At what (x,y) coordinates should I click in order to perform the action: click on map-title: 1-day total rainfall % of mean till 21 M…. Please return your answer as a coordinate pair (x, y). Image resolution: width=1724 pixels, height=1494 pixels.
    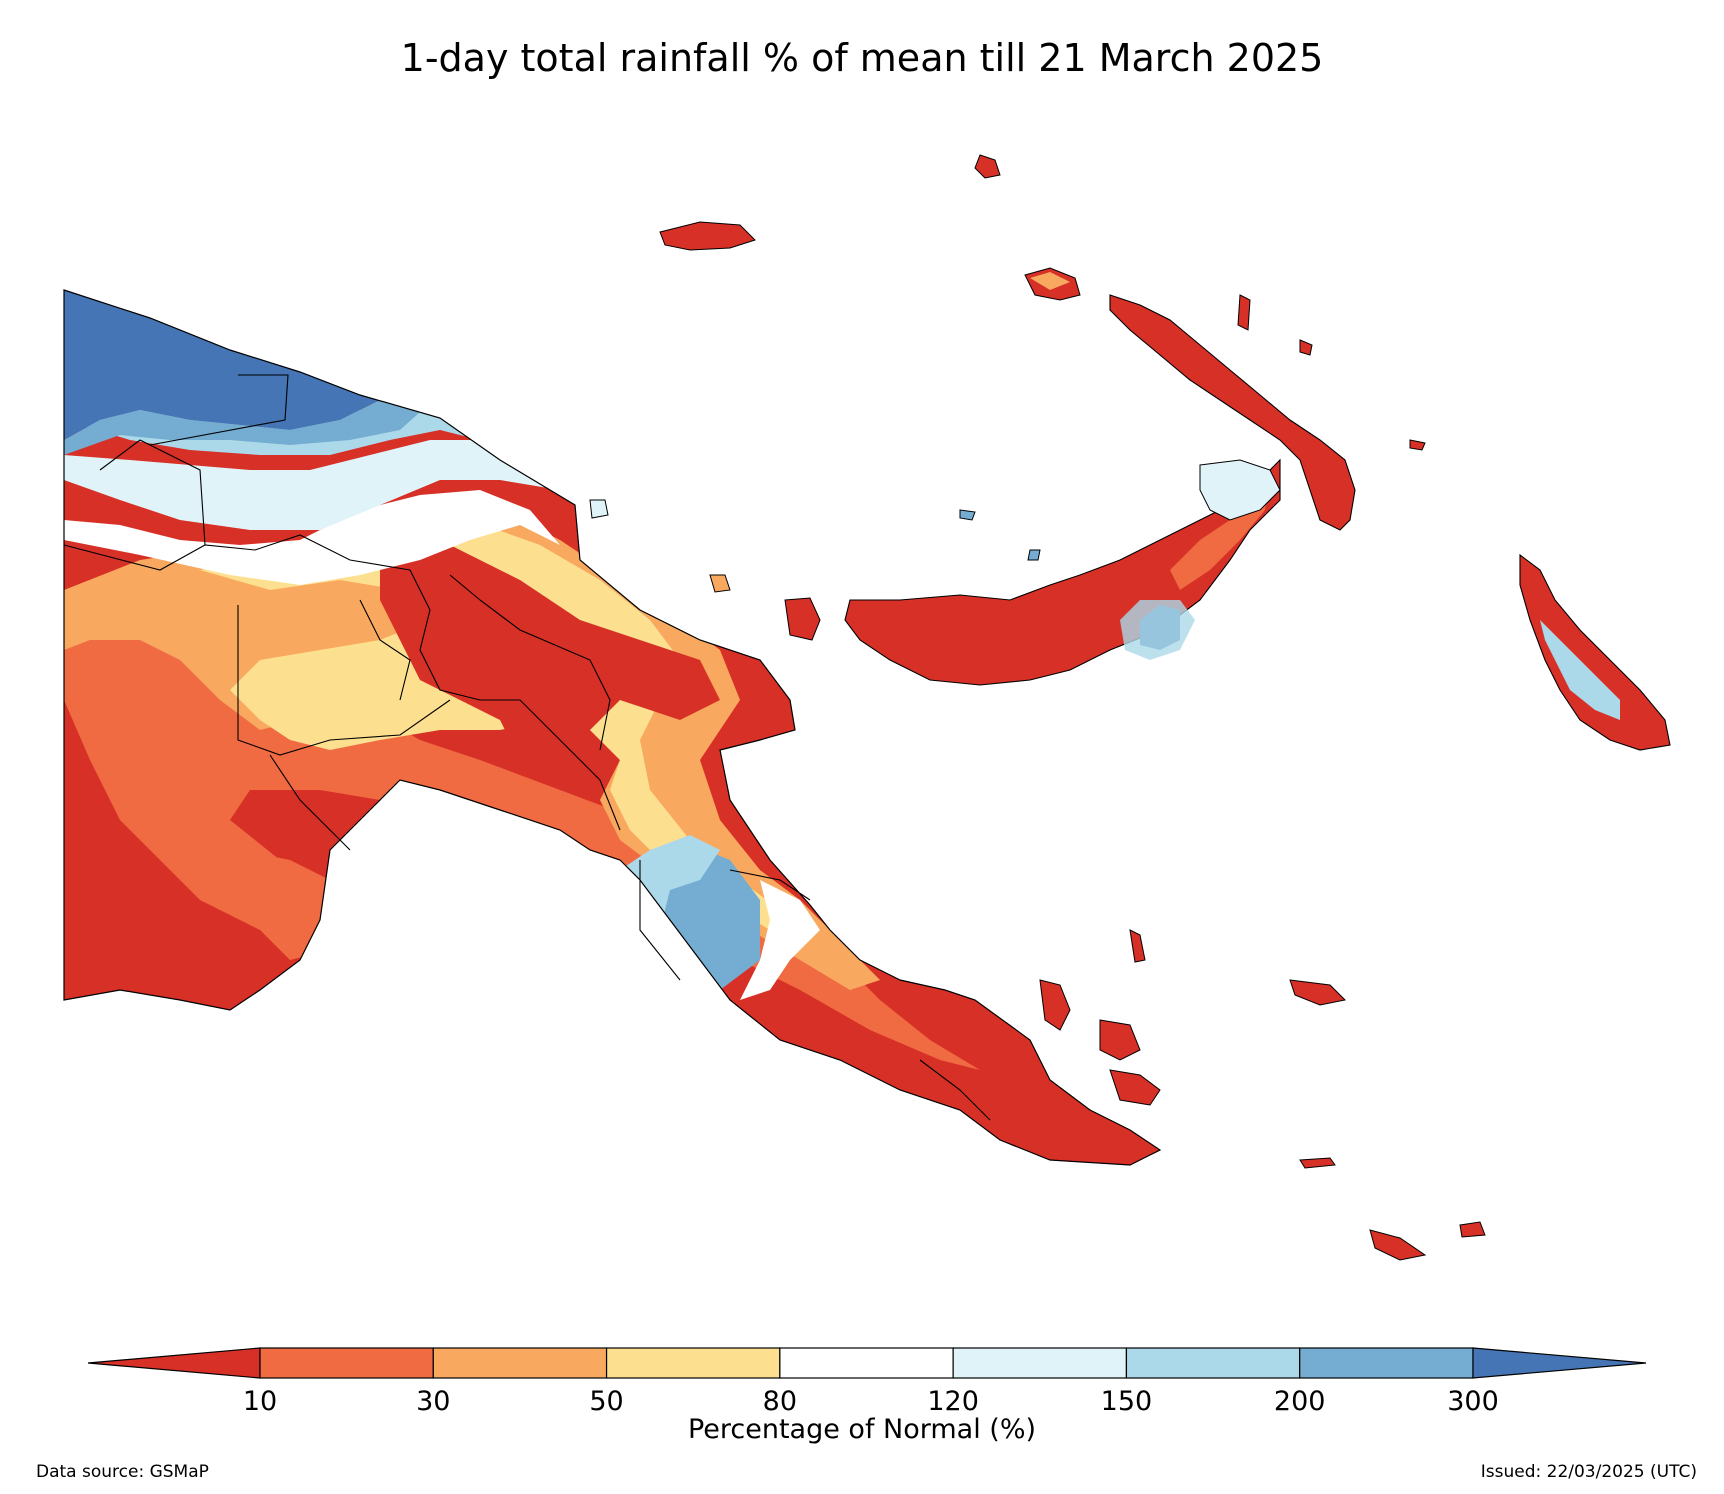
    Looking at the image, I should click on (862, 58).